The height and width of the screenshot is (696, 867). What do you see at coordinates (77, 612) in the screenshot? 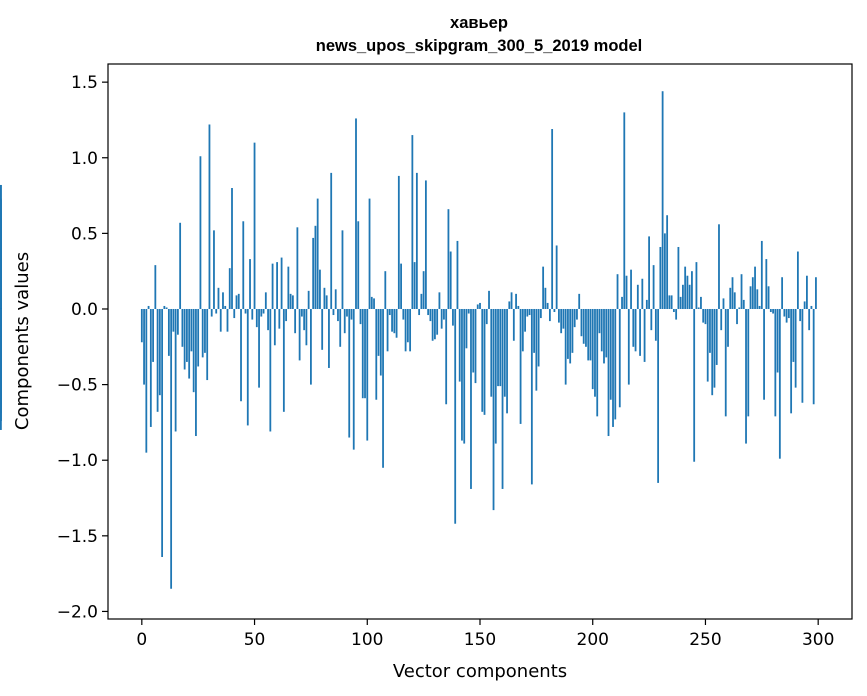
I see `y-tick-label: −2.0` at bounding box center [77, 612].